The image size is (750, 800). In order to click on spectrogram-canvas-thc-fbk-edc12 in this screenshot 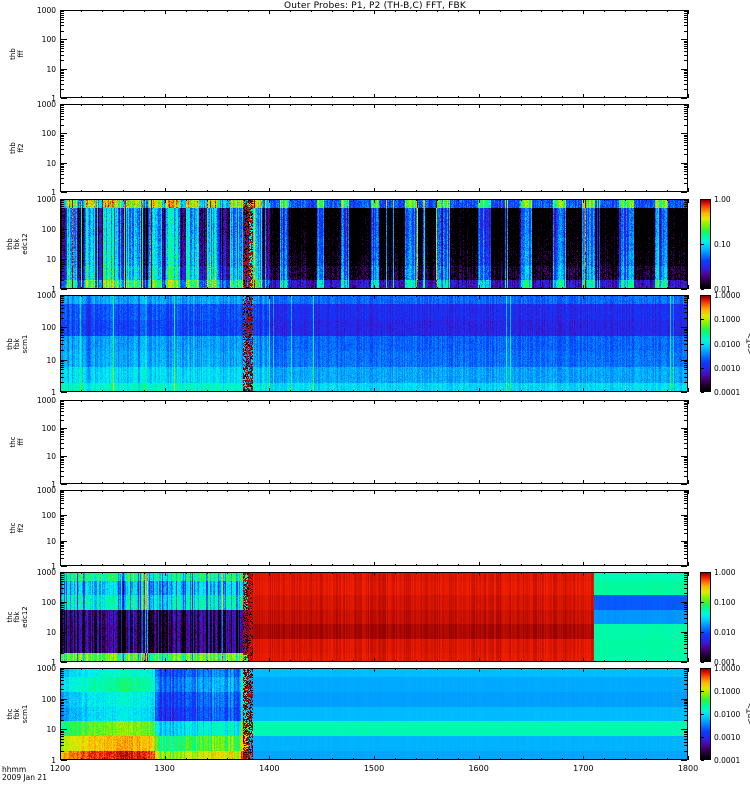, I will do `click(374, 617)`.